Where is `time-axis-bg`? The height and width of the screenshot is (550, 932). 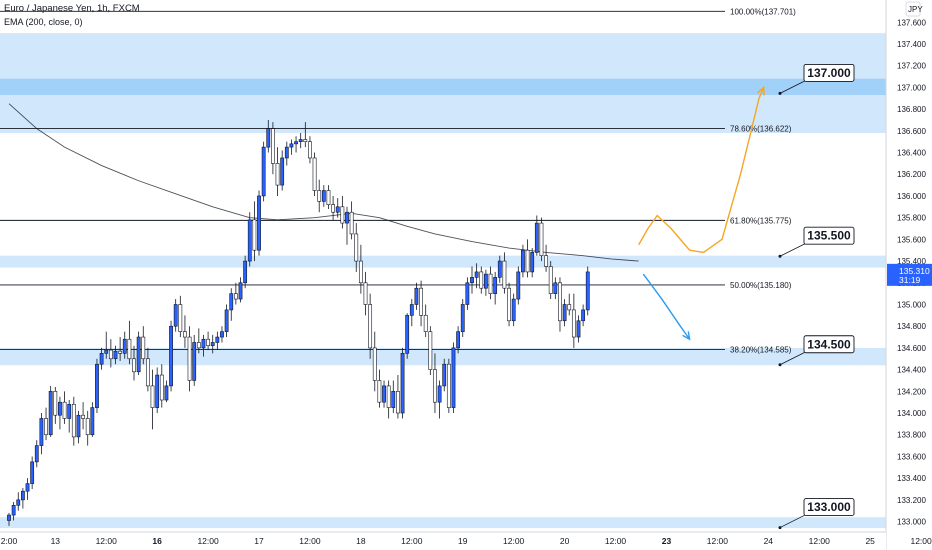
time-axis-bg is located at coordinates (443, 541).